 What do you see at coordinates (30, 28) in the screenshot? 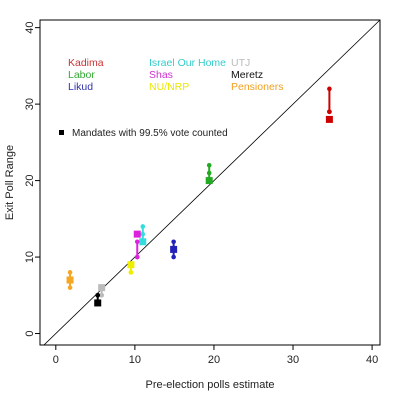
I see `y-tick-label: 40` at bounding box center [30, 28].